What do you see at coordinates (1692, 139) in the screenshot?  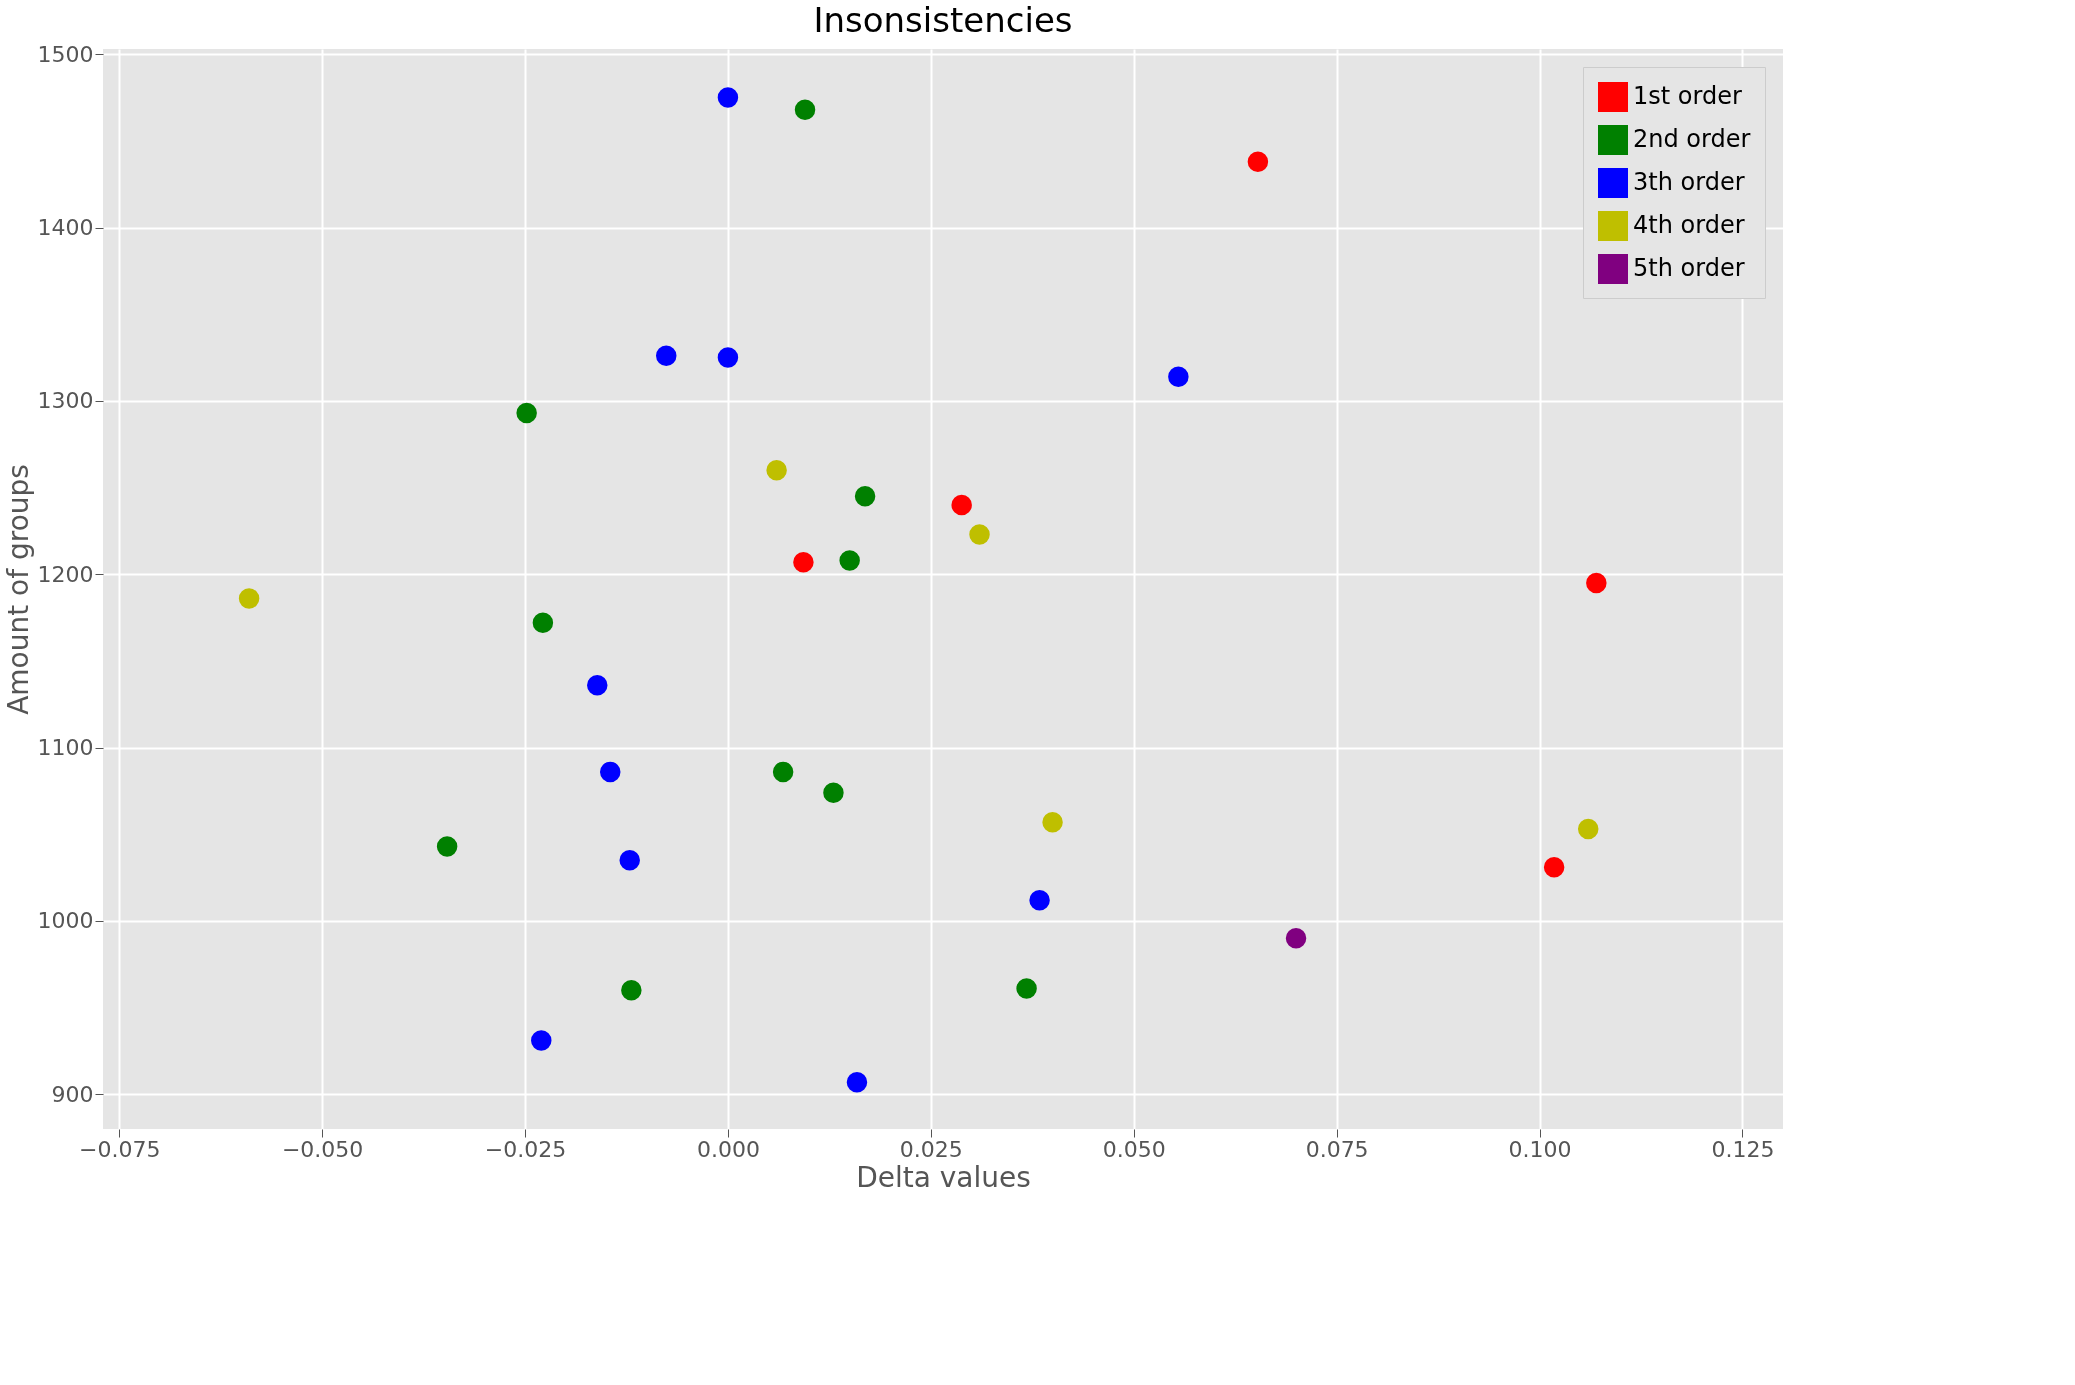 I see `legend-label: 2nd order` at bounding box center [1692, 139].